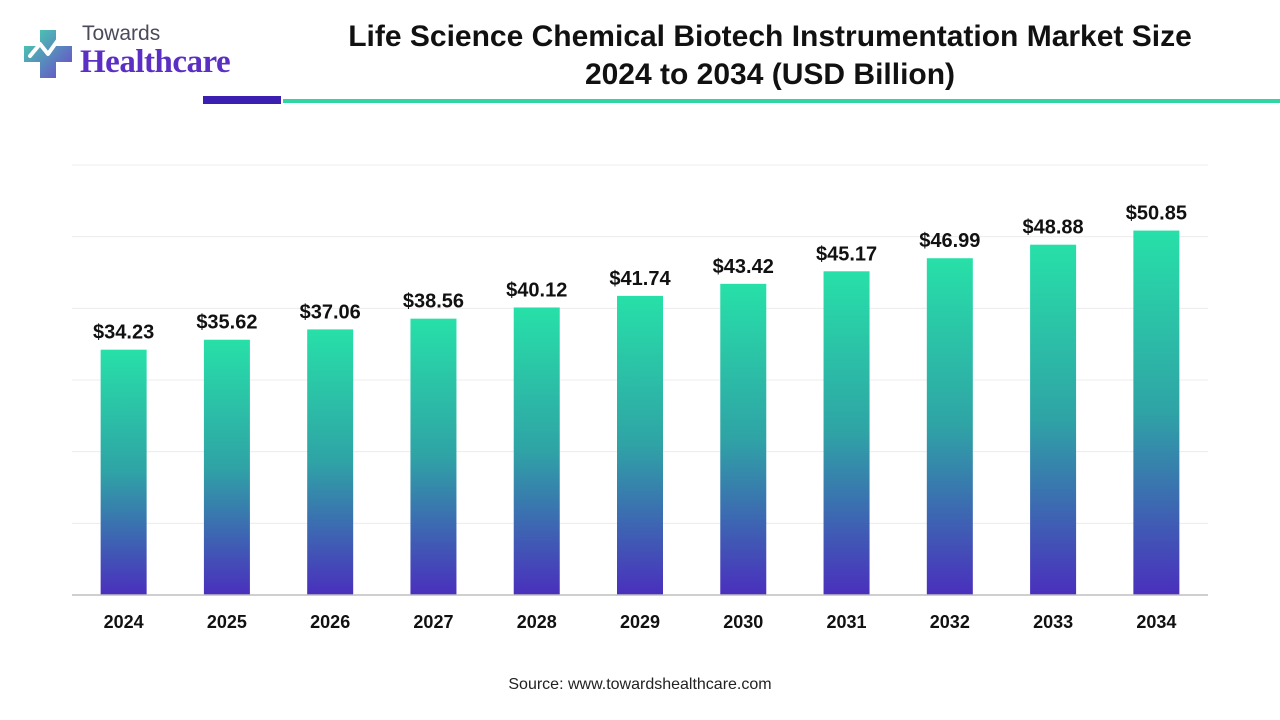  What do you see at coordinates (242, 100) in the screenshot?
I see `header-accent-bar` at bounding box center [242, 100].